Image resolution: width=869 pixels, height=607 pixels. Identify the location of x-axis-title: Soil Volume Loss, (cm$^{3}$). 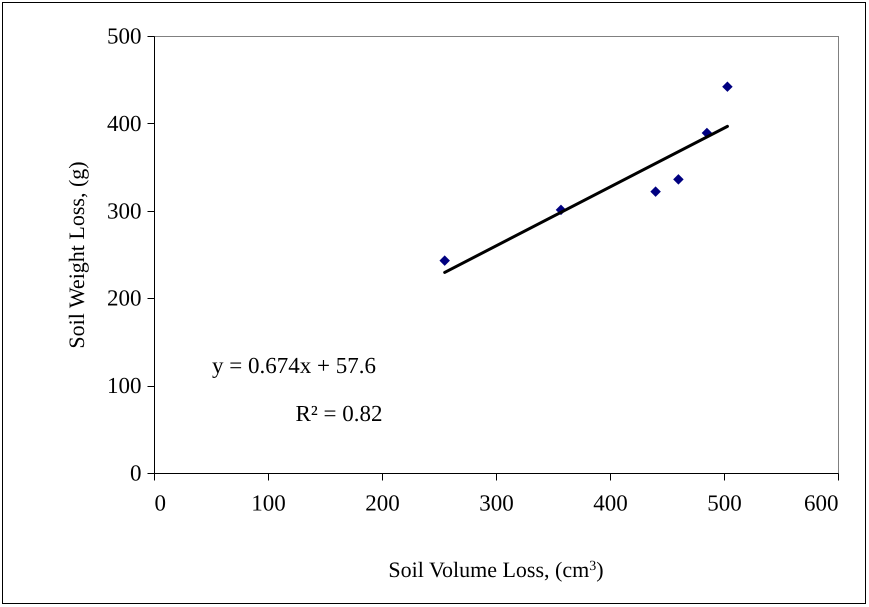
(496, 569).